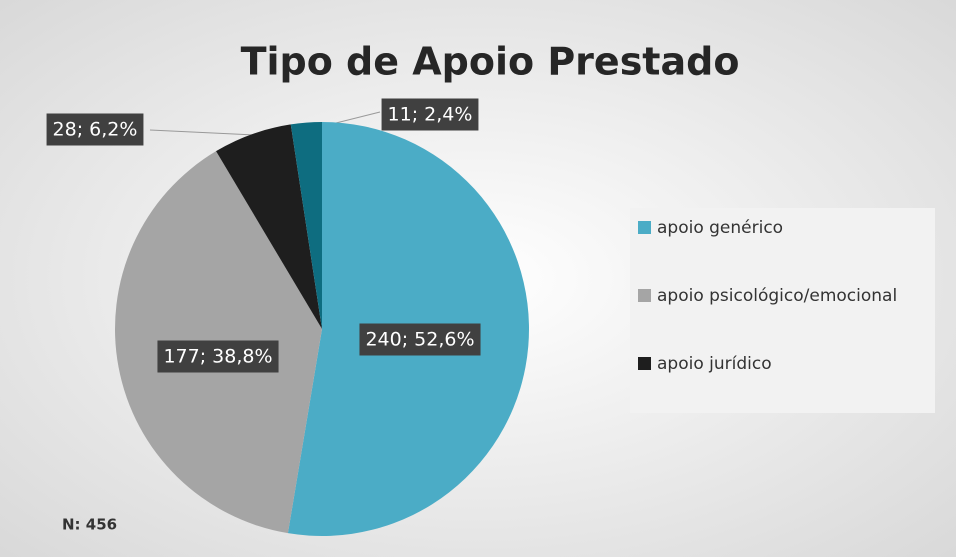 This screenshot has width=956, height=557. What do you see at coordinates (720, 228) in the screenshot?
I see `legend-label: apoio genérico` at bounding box center [720, 228].